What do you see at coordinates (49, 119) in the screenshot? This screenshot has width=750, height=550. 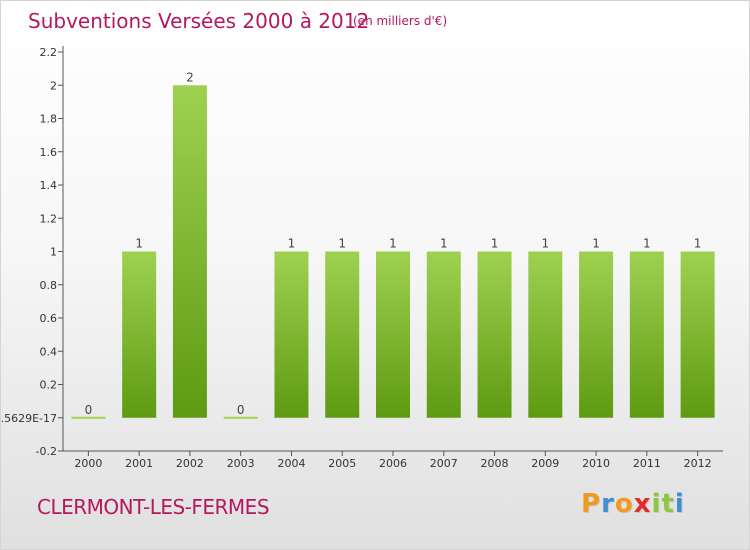 I see `y-tick-label: 1.8` at bounding box center [49, 119].